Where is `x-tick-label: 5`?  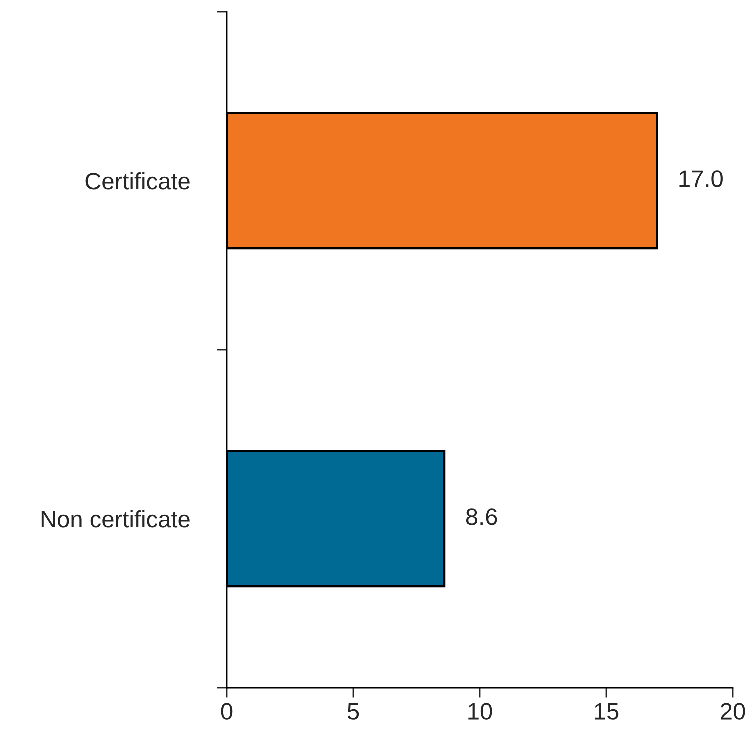
x-tick-label: 5 is located at coordinates (354, 711).